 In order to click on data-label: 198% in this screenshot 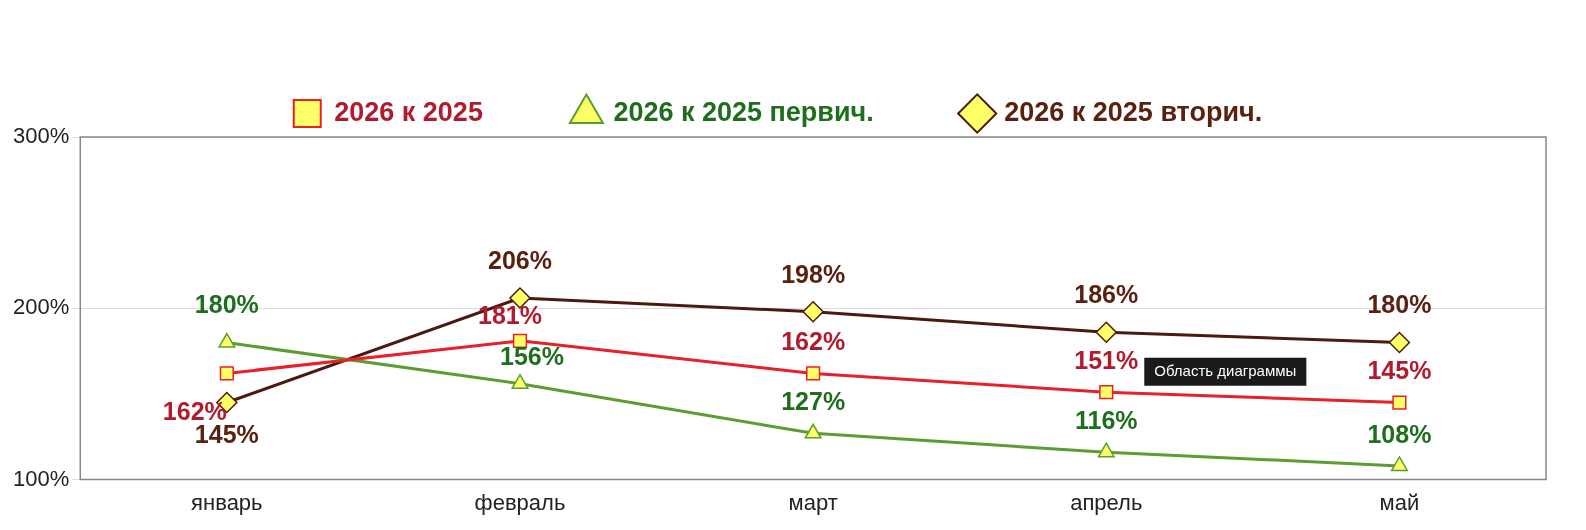, I will do `click(813, 273)`.